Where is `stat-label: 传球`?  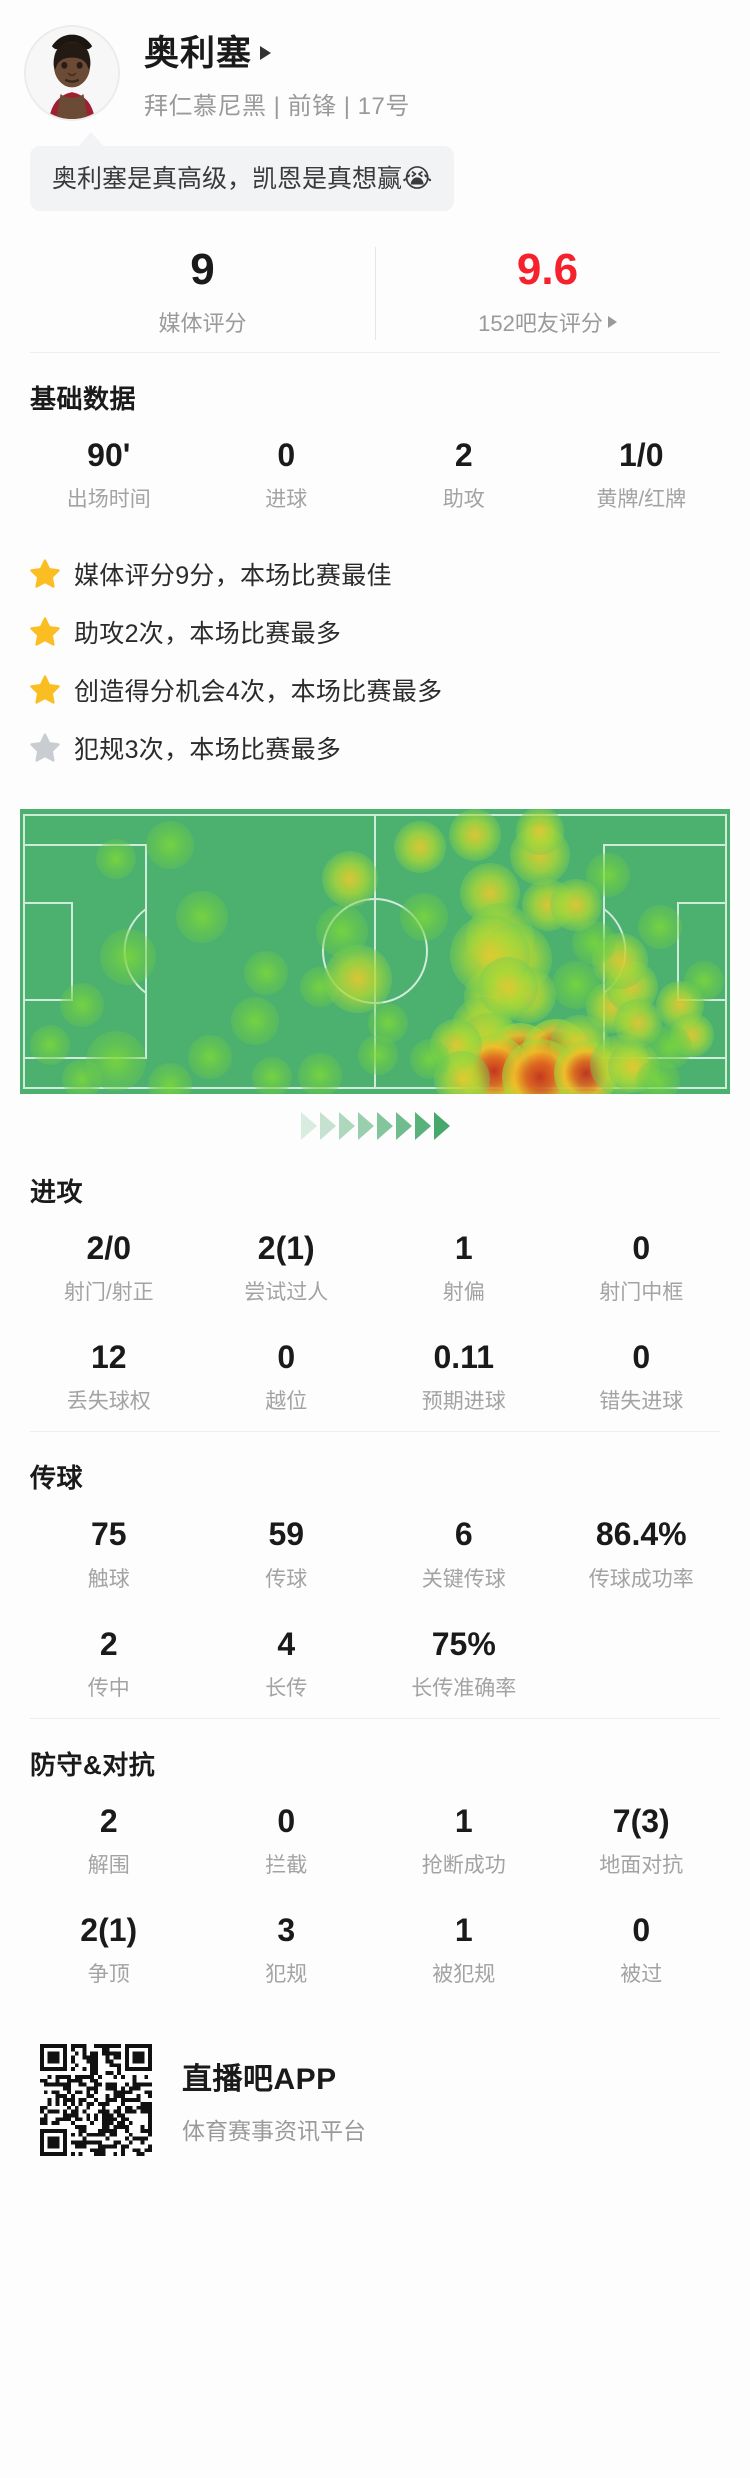 stat-label: 传球 is located at coordinates (286, 1579).